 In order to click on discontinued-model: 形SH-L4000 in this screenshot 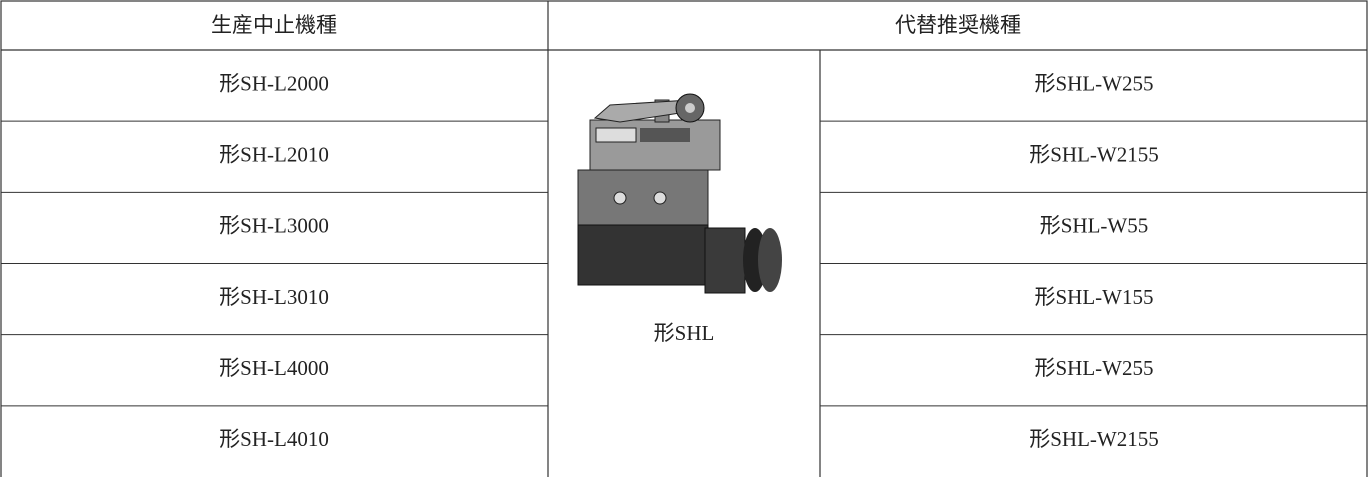, I will do `click(274, 368)`.